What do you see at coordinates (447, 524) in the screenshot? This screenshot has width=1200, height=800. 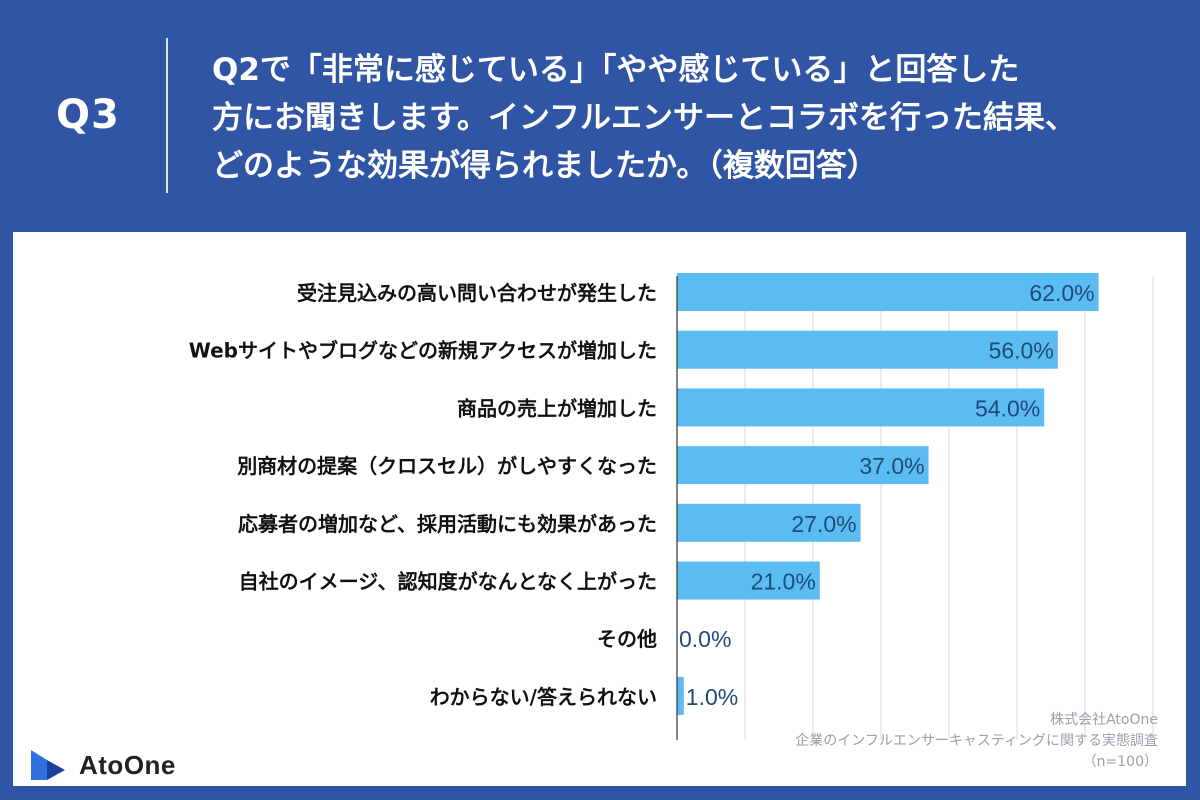 I see `category-label: 応募者の増加など、採用活動にも効果があった` at bounding box center [447, 524].